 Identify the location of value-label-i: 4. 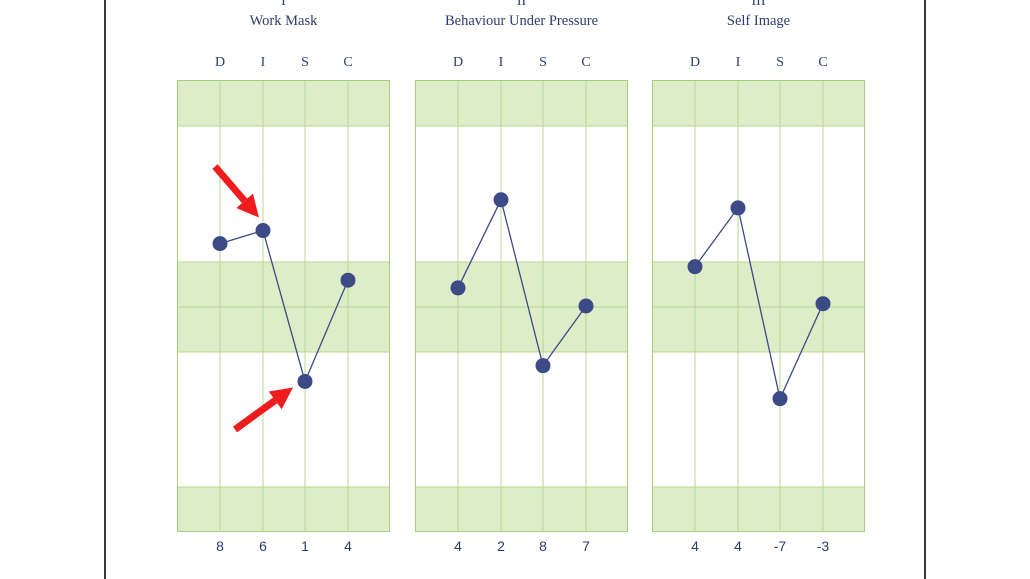
(738, 546).